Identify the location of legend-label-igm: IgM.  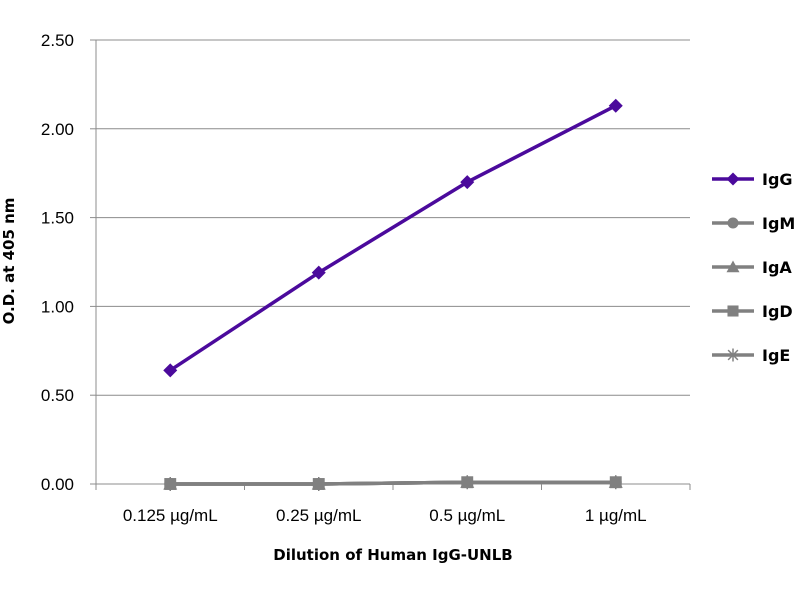
(778, 223).